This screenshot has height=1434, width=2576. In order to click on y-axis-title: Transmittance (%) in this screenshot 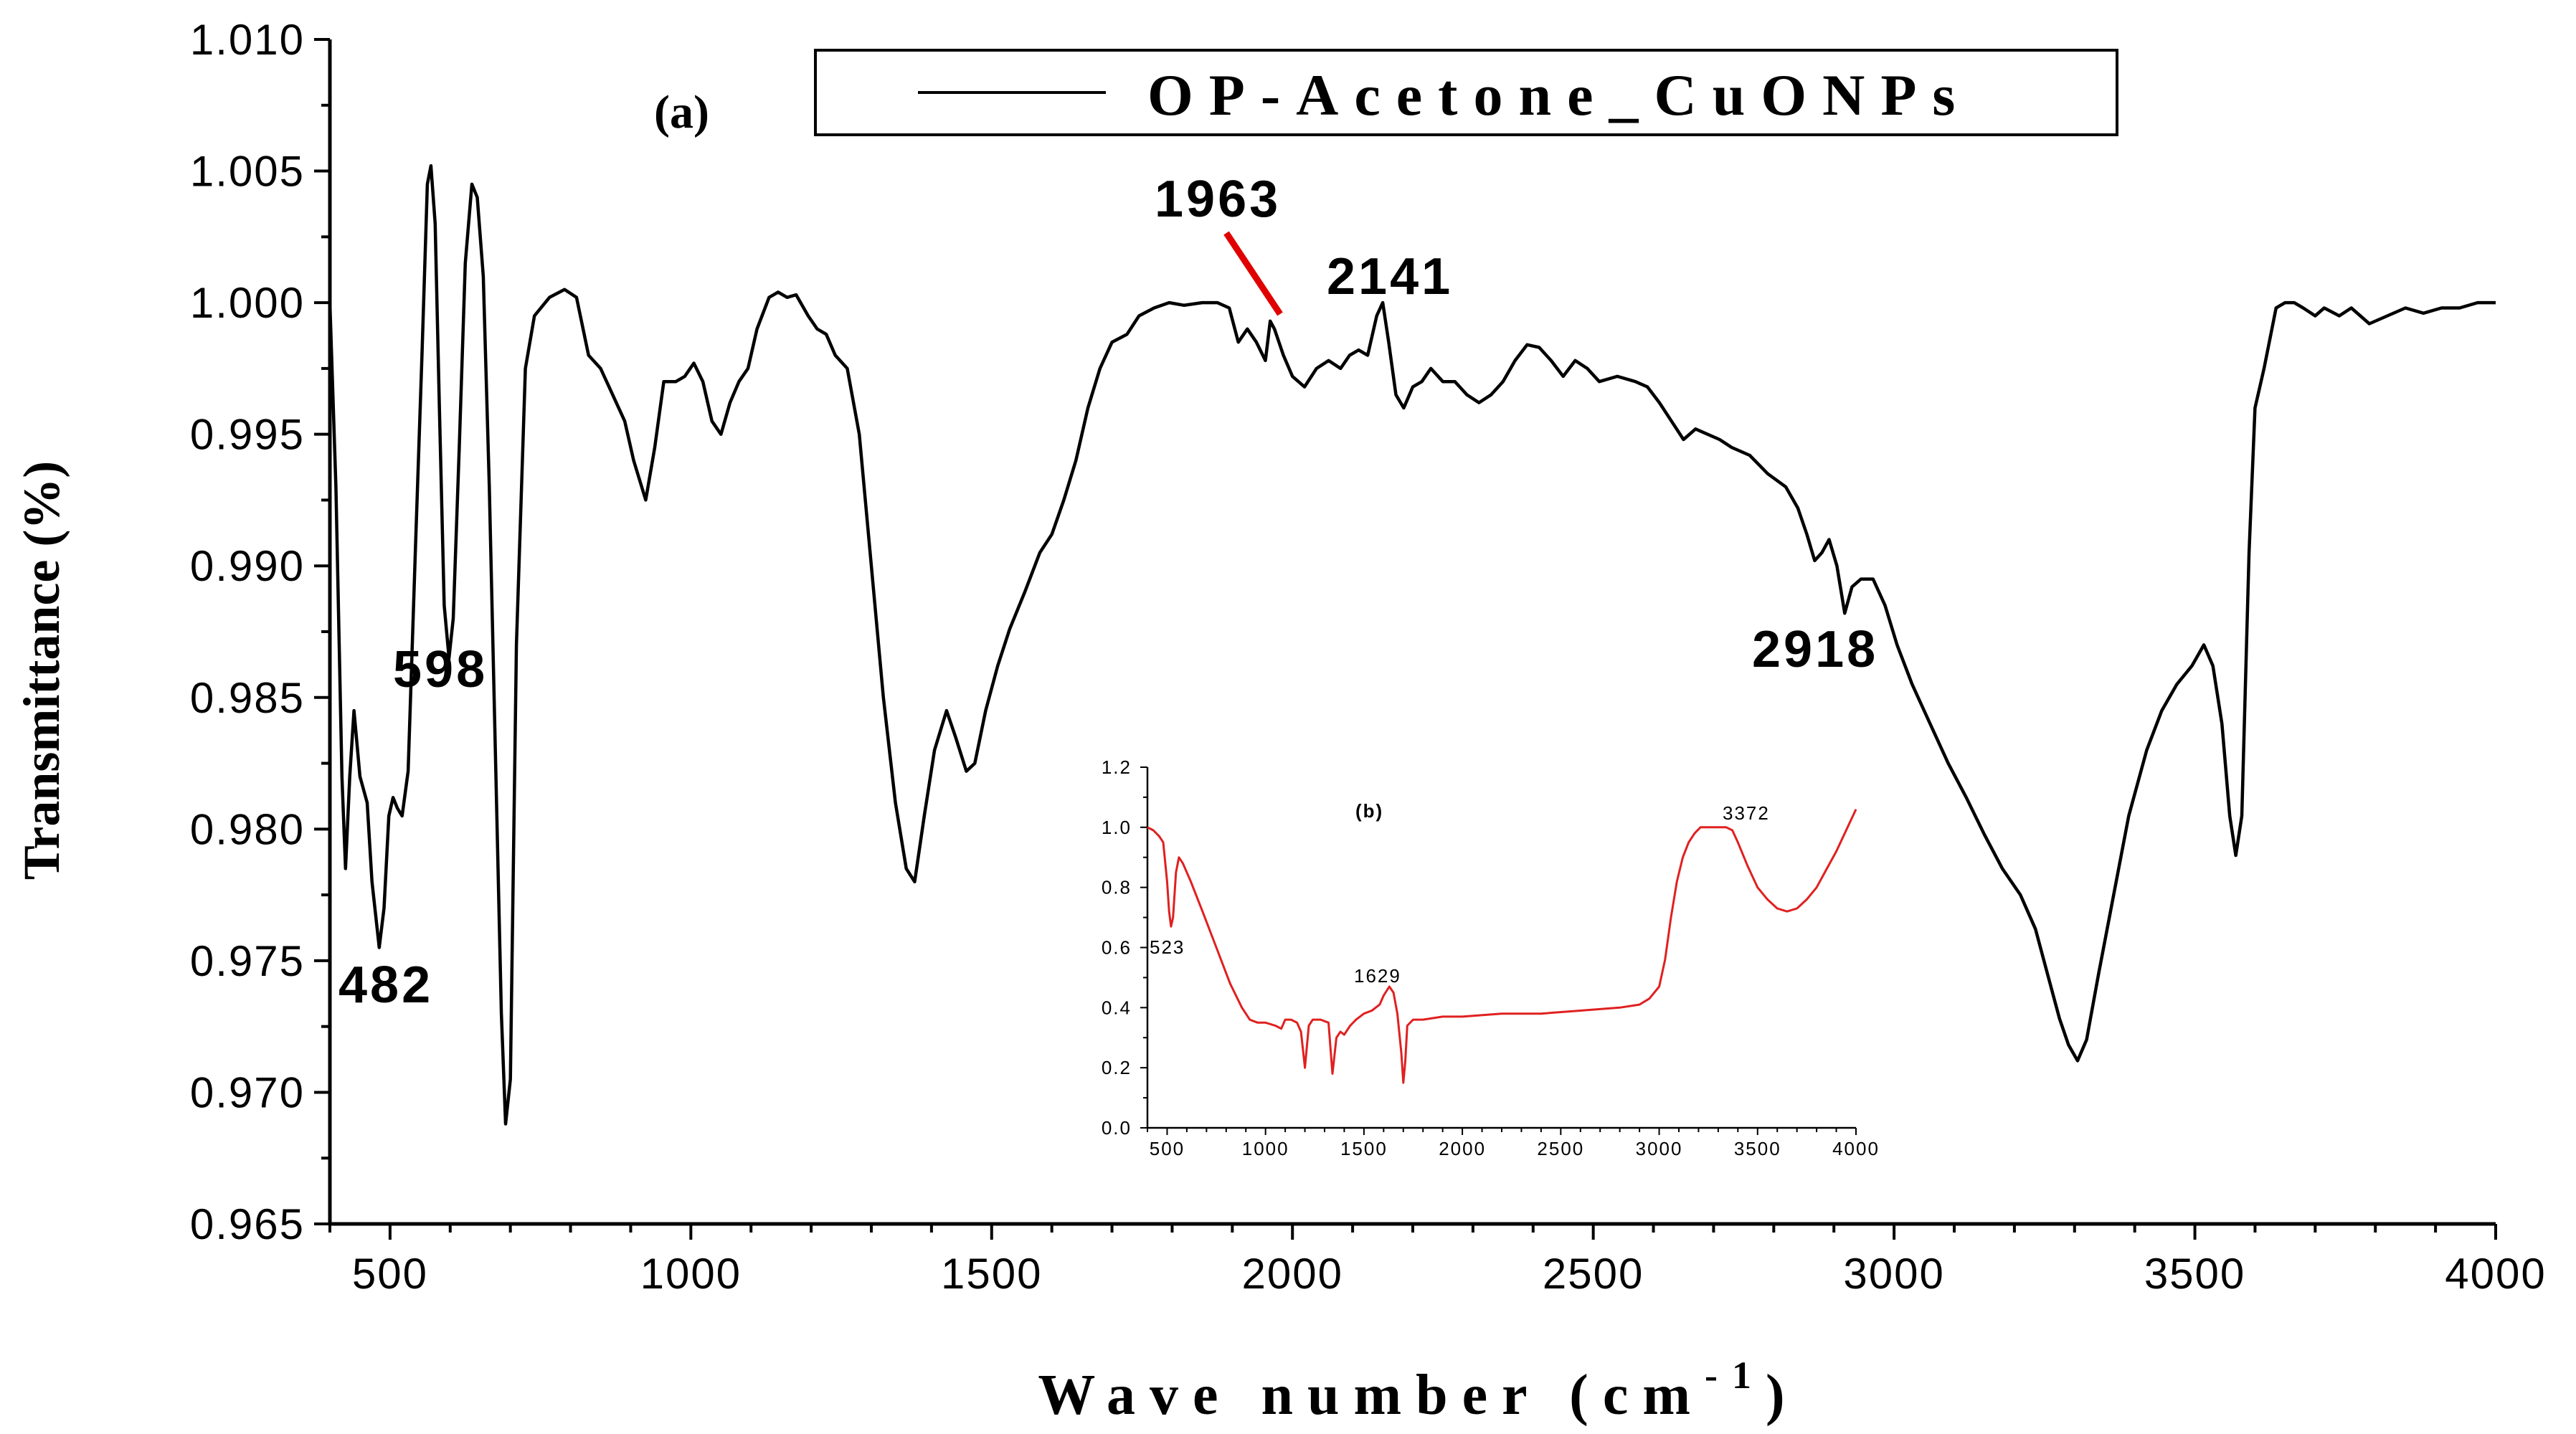, I will do `click(41, 670)`.